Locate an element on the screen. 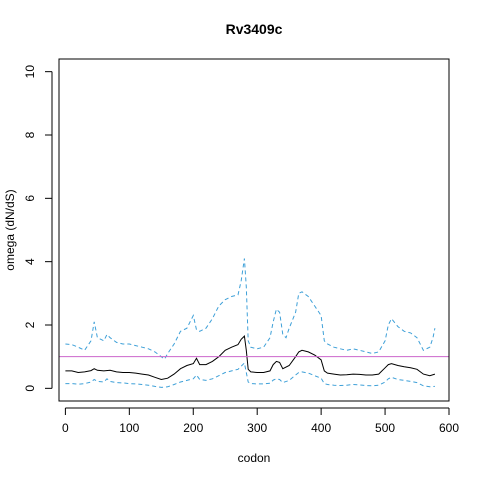  x-tick-label: 0 is located at coordinates (65, 428).